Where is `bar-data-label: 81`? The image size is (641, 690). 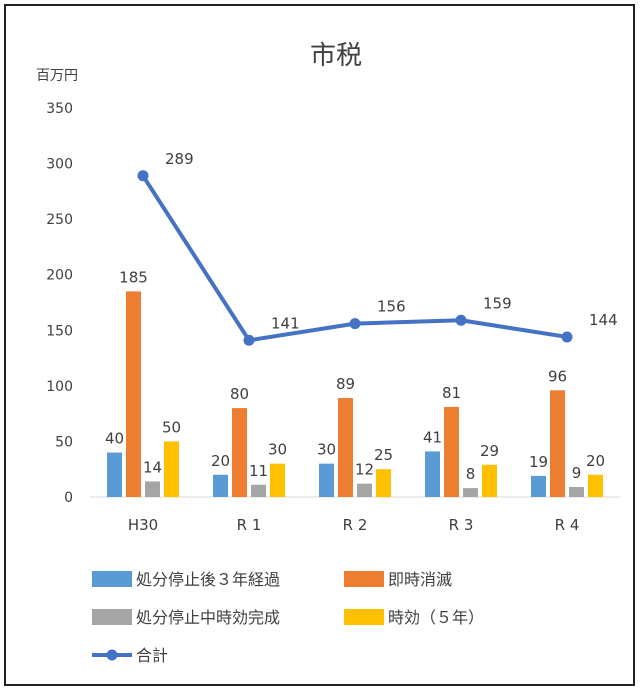
bar-data-label: 81 is located at coordinates (451, 393).